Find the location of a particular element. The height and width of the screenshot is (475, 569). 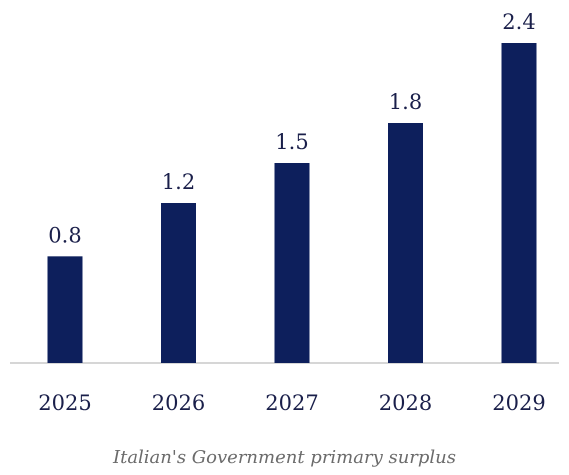

x-tick-label-2029: 2029 is located at coordinates (518, 403).